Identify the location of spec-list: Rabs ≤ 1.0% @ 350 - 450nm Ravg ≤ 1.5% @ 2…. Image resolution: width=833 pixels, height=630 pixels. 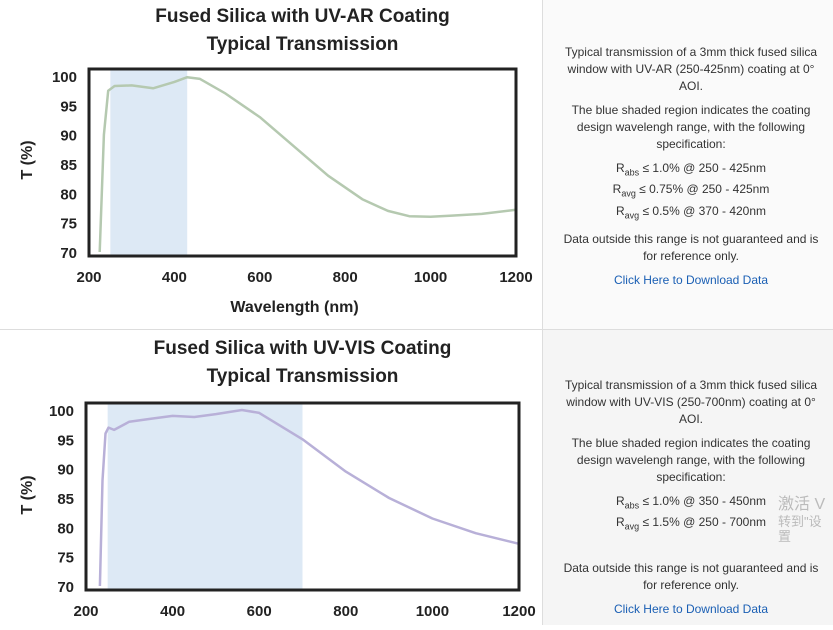
(691, 514).